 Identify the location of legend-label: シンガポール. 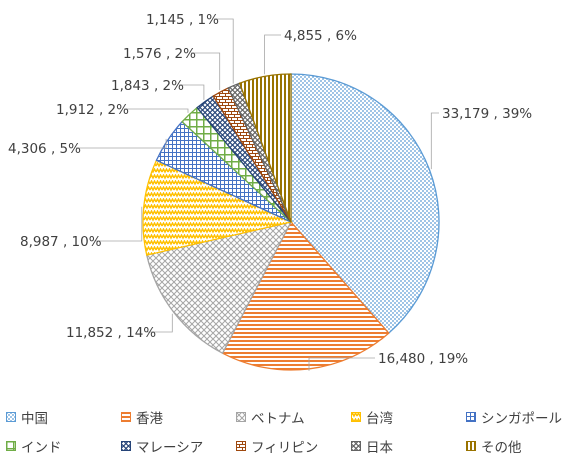
(521, 418).